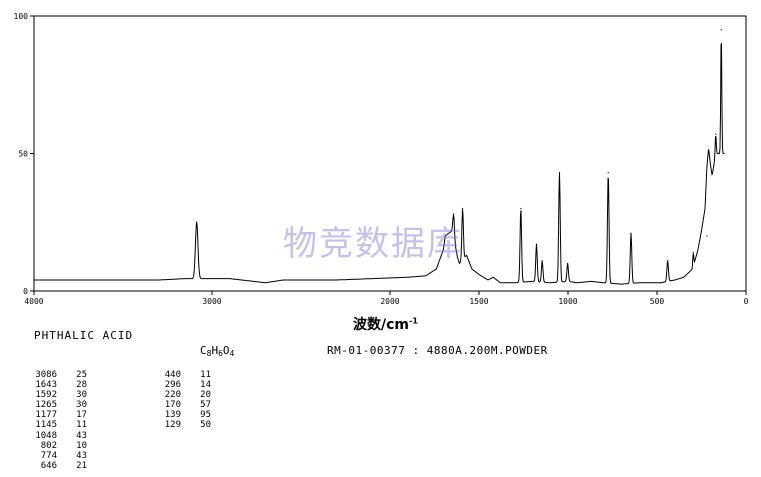 This screenshot has height=477, width=761. What do you see at coordinates (81, 445) in the screenshot?
I see `peak-intensity: 10` at bounding box center [81, 445].